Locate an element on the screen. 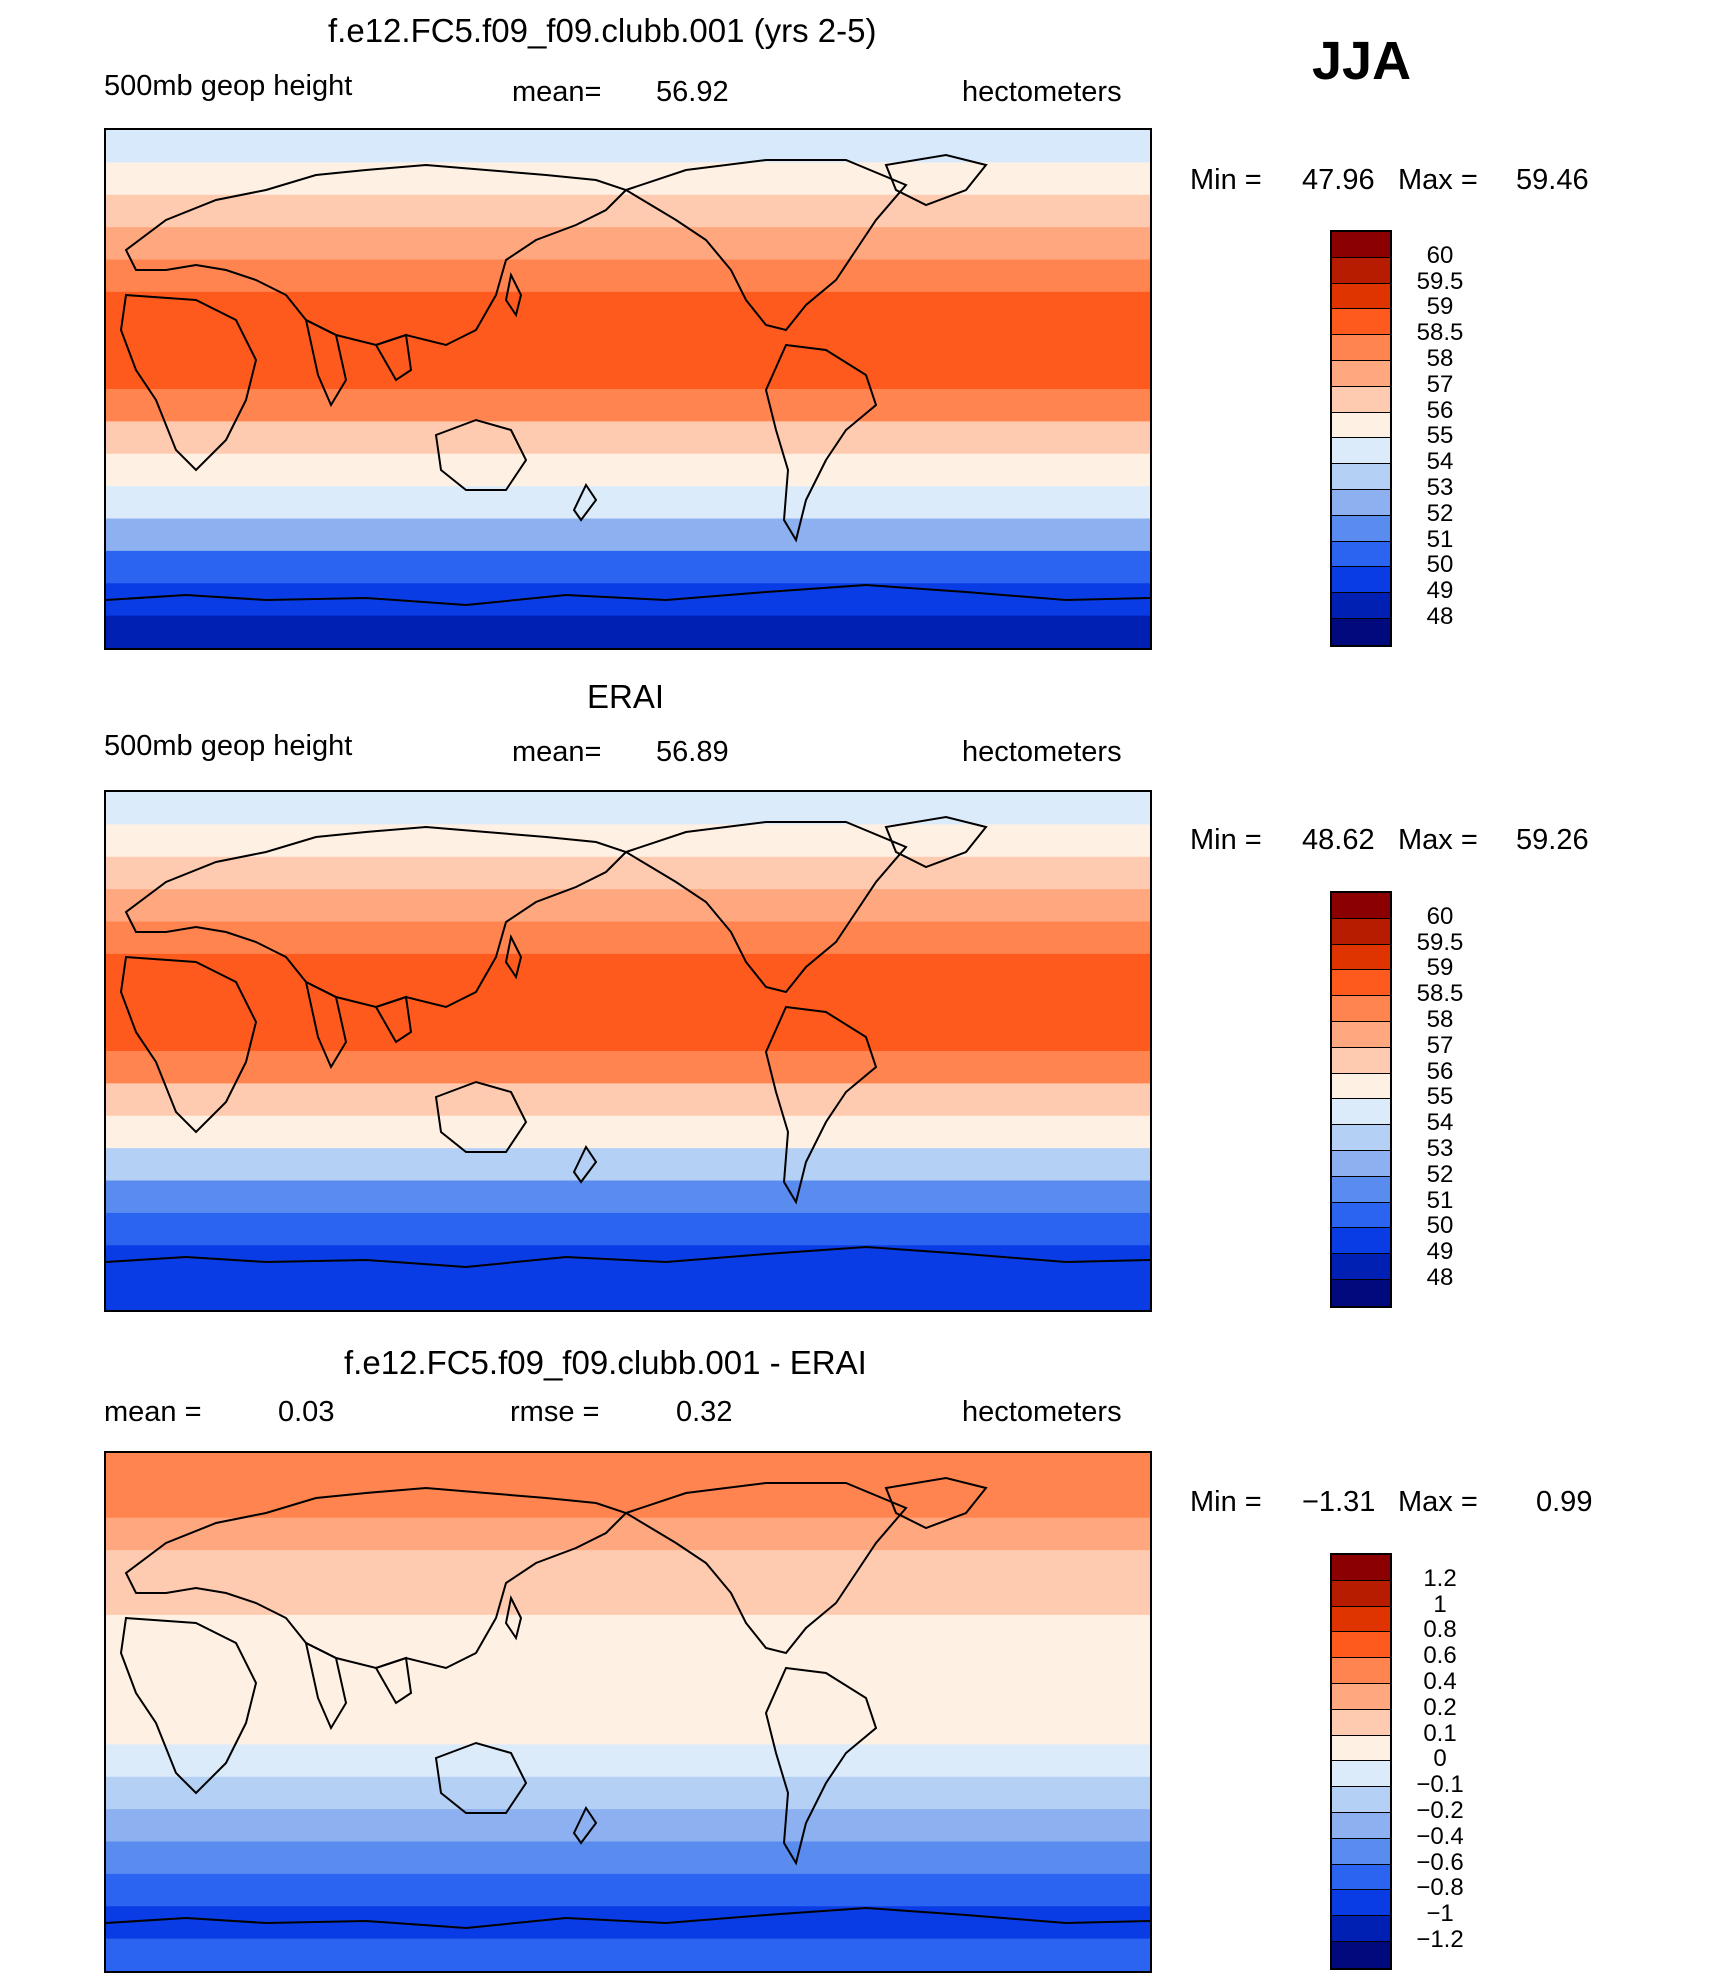  mean-value: 56.92 is located at coordinates (692, 92).